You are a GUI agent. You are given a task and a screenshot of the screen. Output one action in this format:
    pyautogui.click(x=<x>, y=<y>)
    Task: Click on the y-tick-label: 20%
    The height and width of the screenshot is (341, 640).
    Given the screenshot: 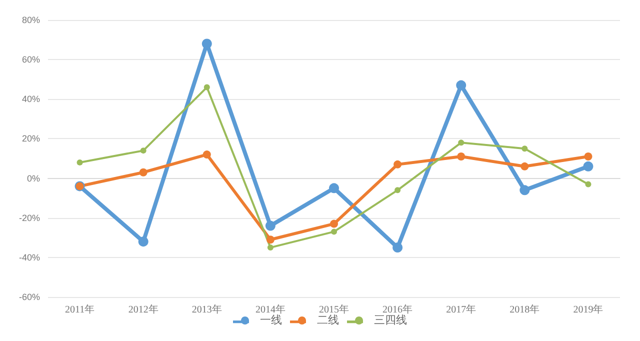 What is the action you would take?
    pyautogui.click(x=31, y=139)
    